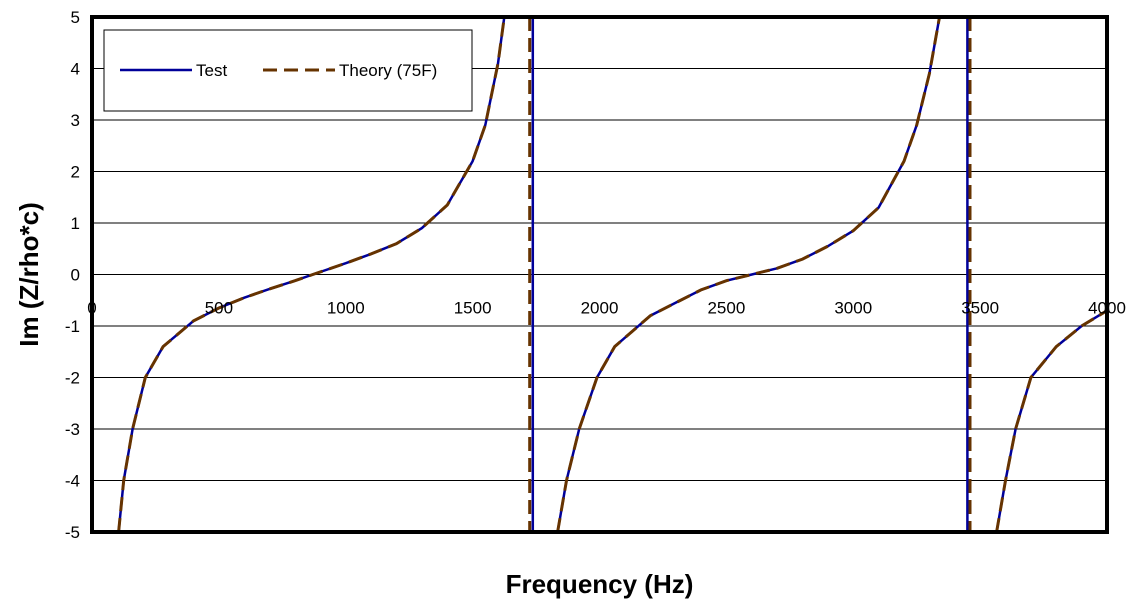 Image resolution: width=1134 pixels, height=607 pixels. Describe the element at coordinates (72, 532) in the screenshot. I see `y-tick-label: -5` at that location.